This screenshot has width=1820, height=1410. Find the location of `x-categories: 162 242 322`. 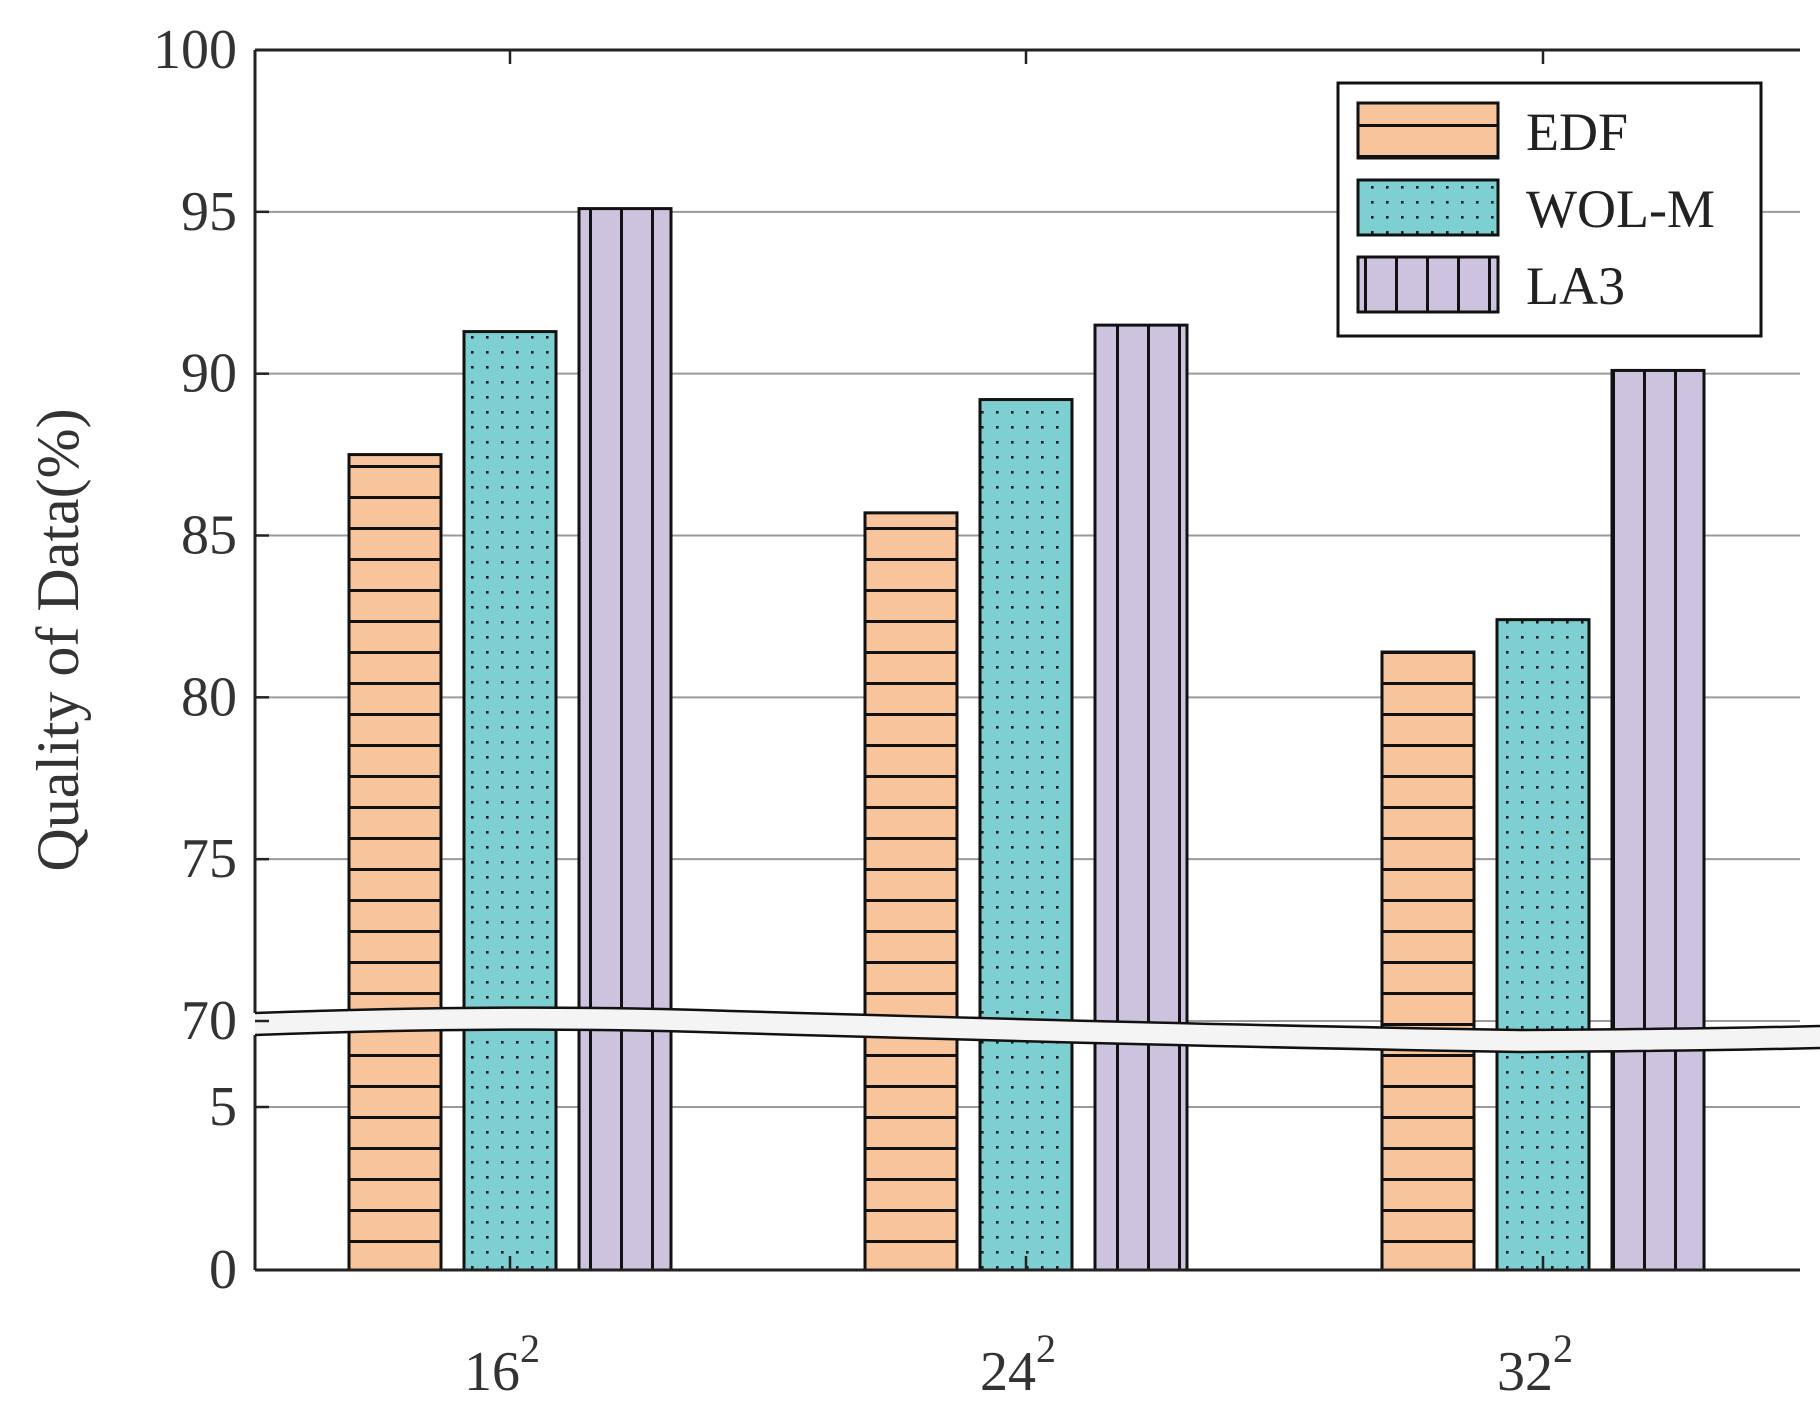

x-categories: 162 242 322 is located at coordinates (1018, 1364).